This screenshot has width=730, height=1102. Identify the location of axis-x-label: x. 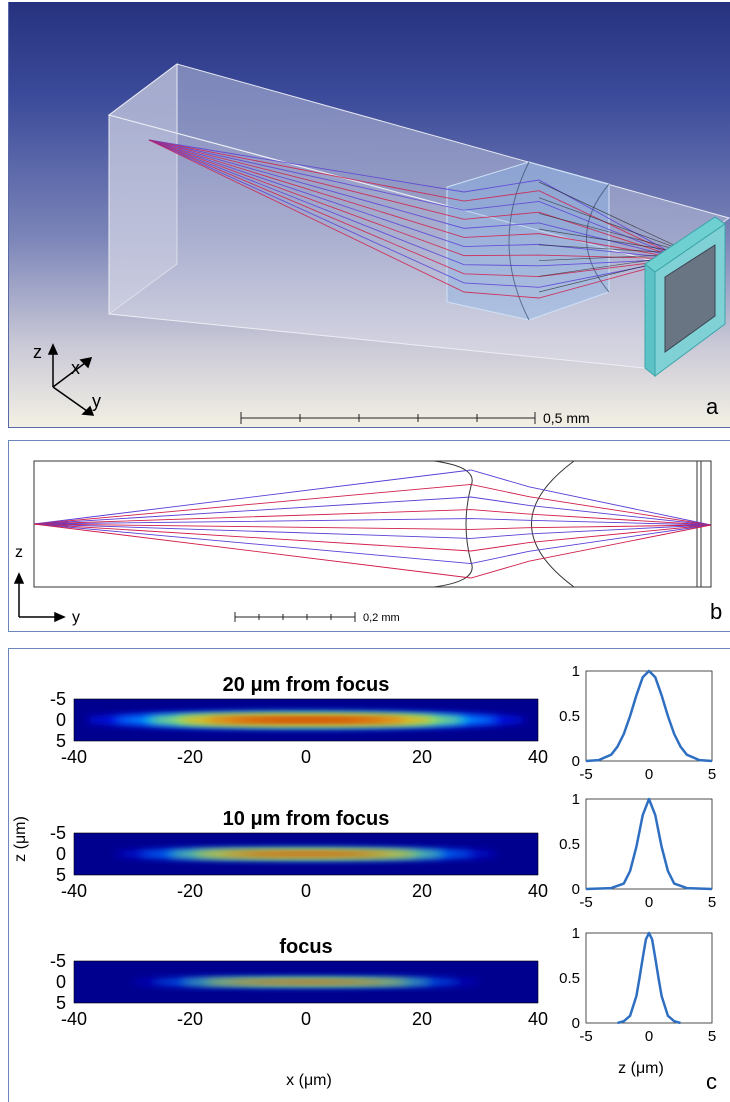
(75, 368).